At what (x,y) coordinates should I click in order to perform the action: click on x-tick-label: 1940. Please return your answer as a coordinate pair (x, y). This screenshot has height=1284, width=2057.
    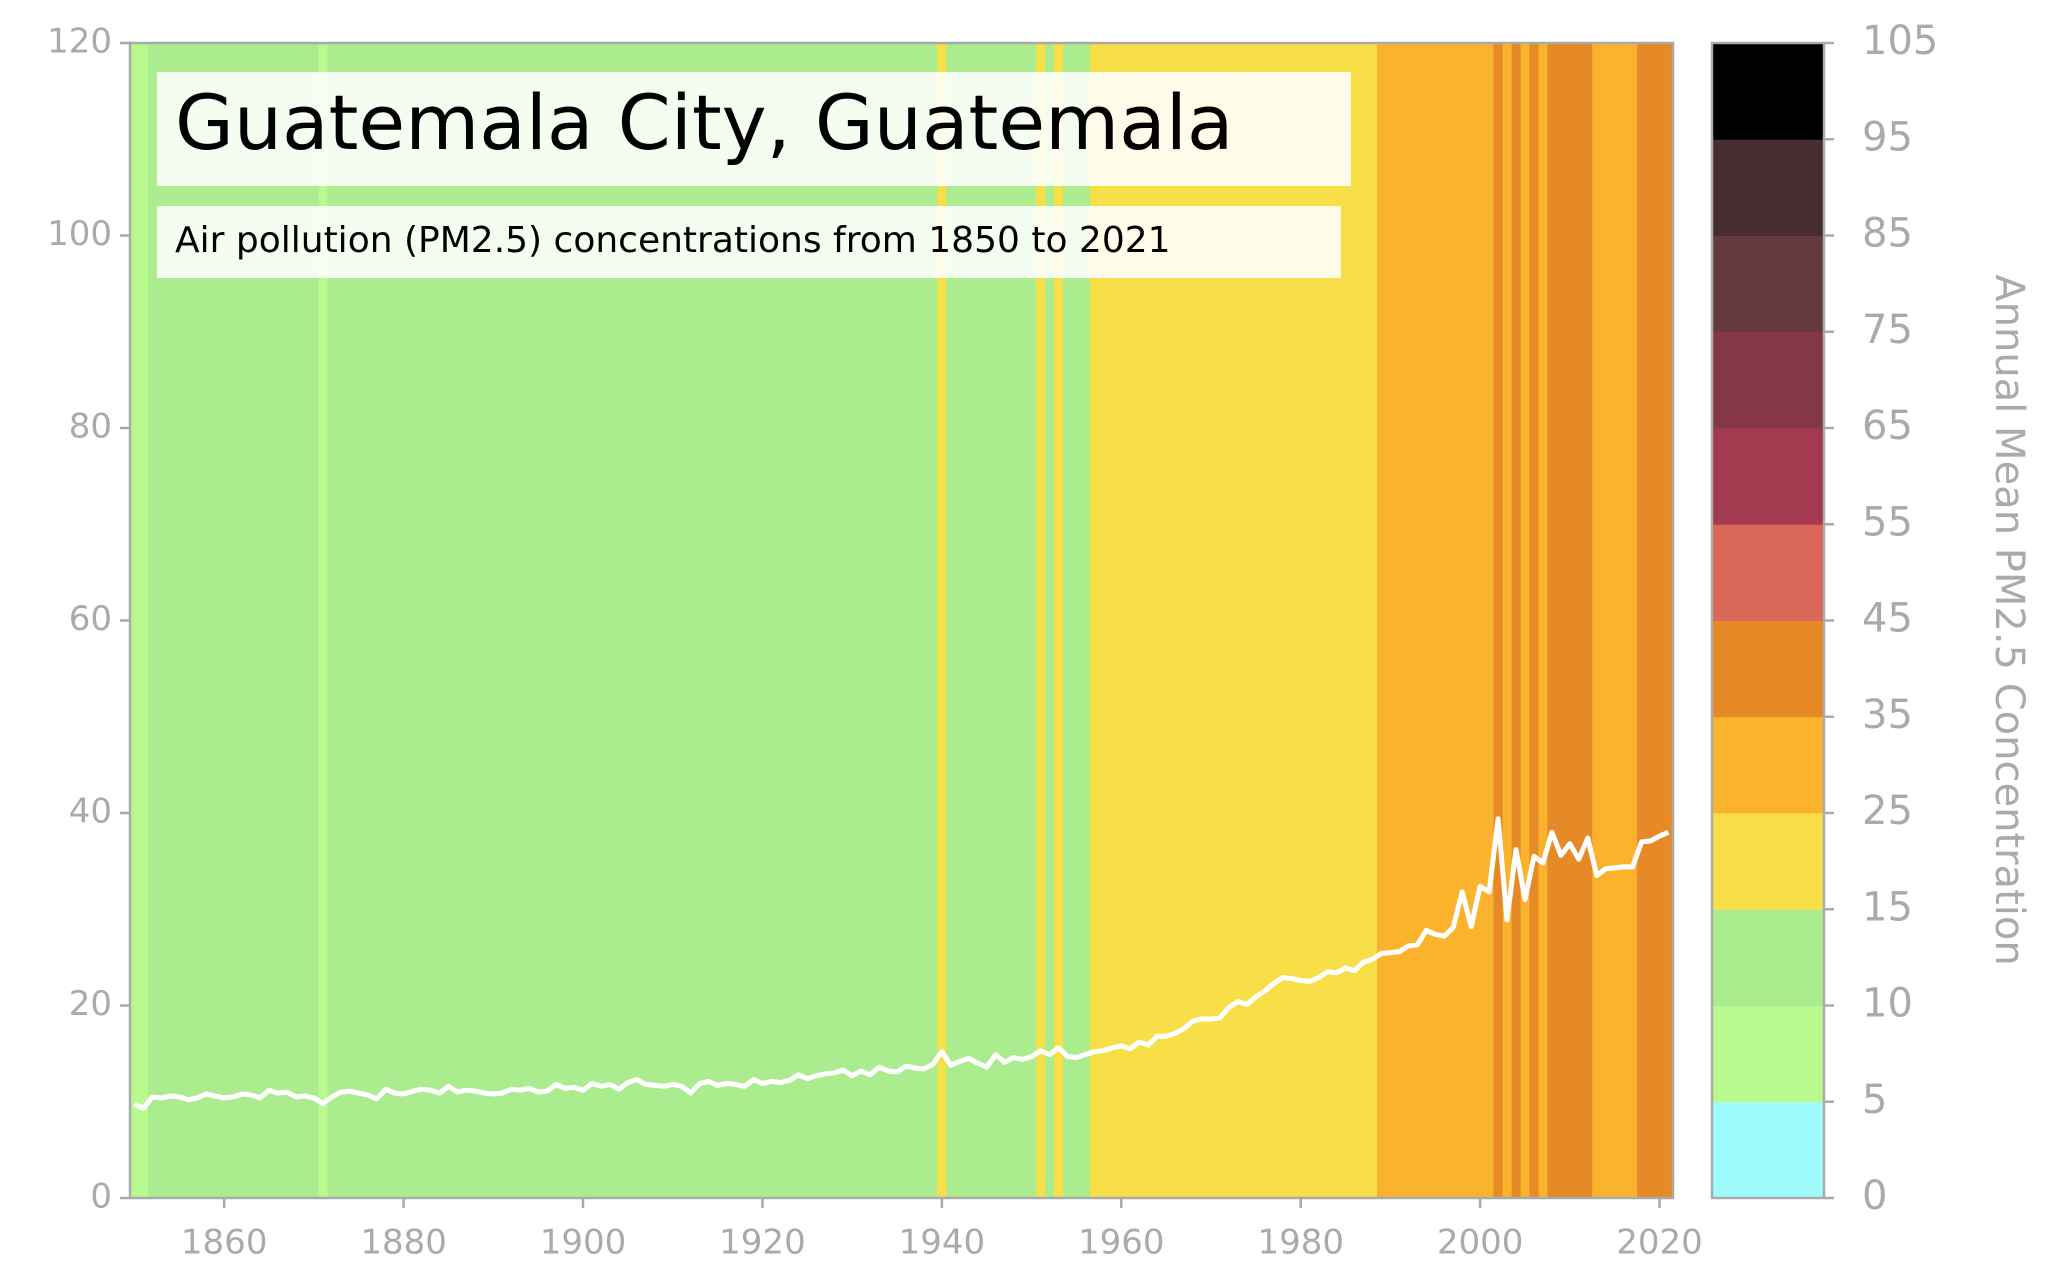
    Looking at the image, I should click on (942, 1243).